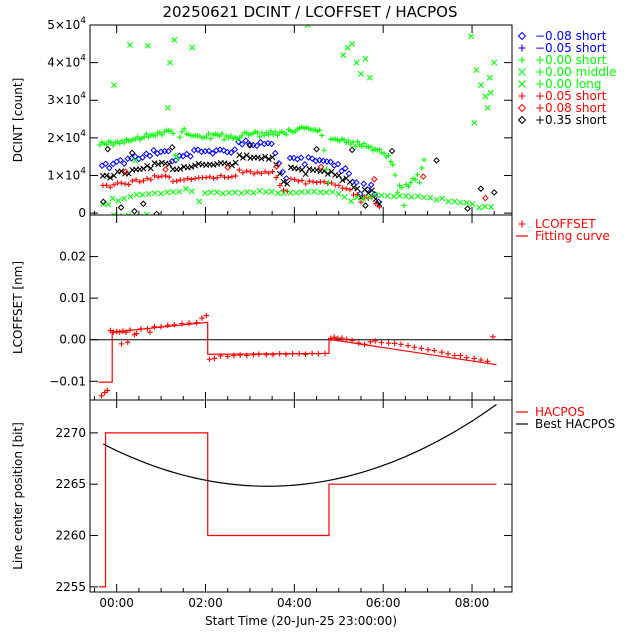  Describe the element at coordinates (571, 60) in the screenshot. I see `legend-label: +0.00 short` at that location.